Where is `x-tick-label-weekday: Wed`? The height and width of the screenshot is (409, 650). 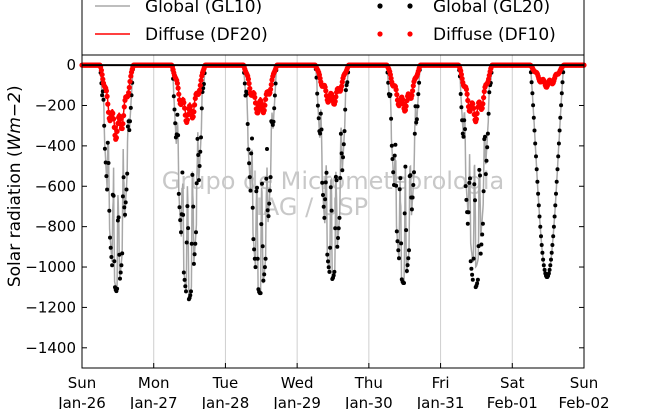
x-tick-label-weekday: Wed is located at coordinates (297, 383).